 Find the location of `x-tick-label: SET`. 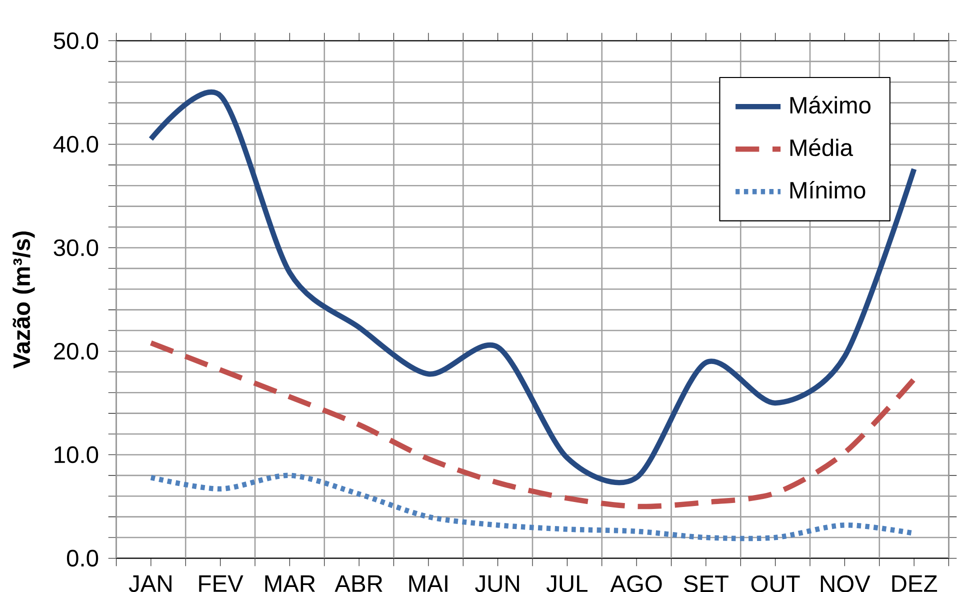

x-tick-label: SET is located at coordinates (706, 583).